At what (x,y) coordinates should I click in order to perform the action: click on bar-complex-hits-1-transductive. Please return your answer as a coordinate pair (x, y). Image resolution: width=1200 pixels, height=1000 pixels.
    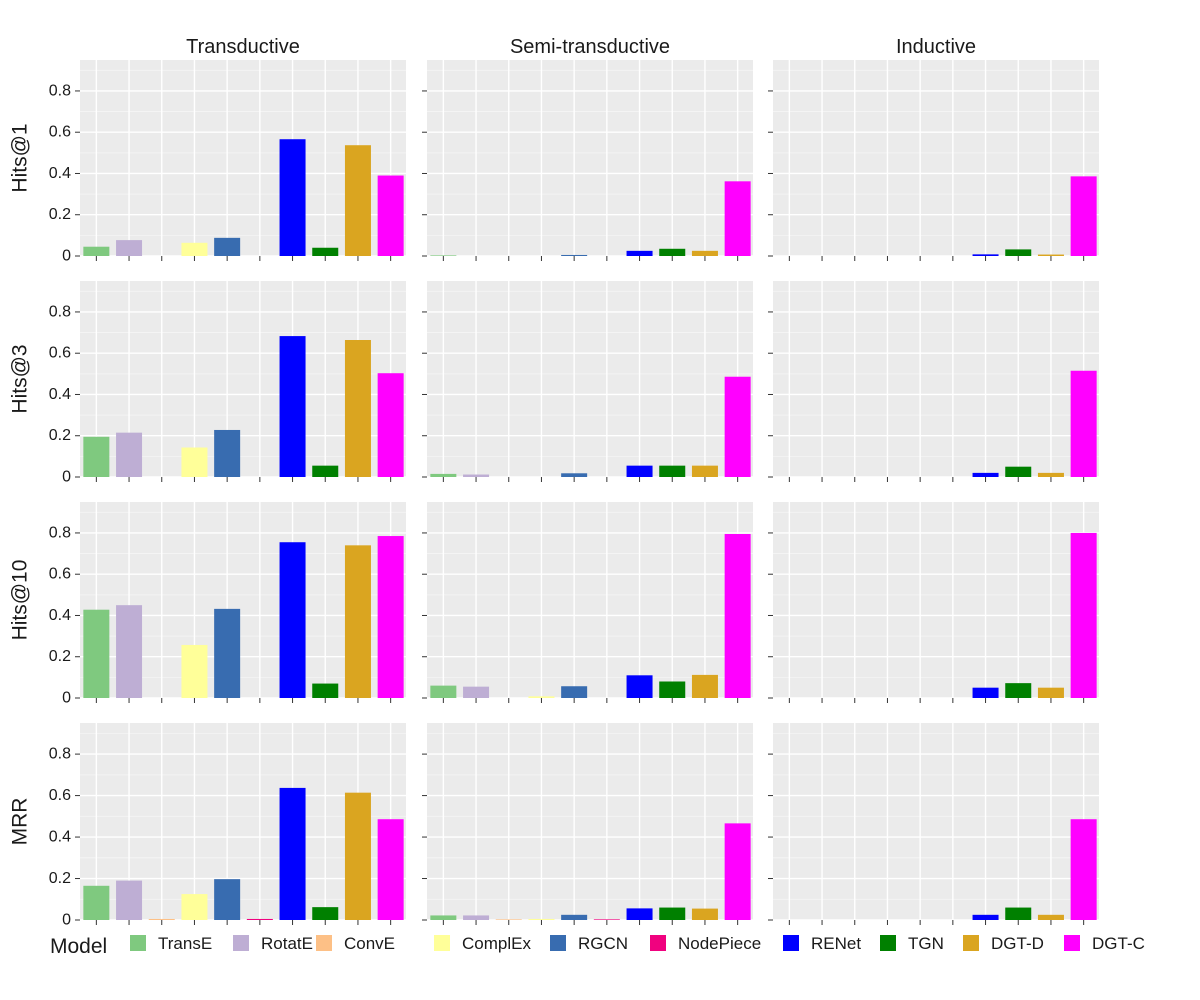
    Looking at the image, I should click on (194, 249).